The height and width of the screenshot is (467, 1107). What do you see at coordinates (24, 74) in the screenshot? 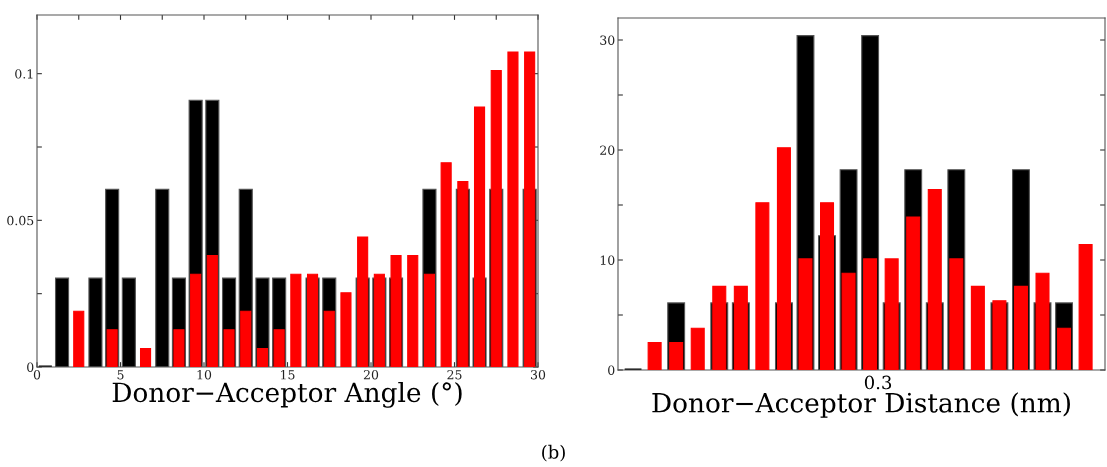
I see `y-tick-label: 0.1` at bounding box center [24, 74].